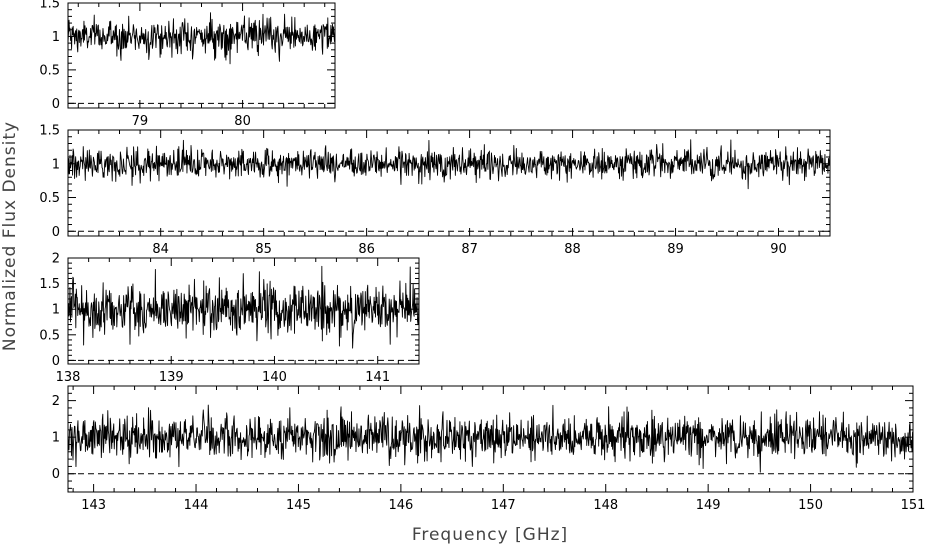  Describe the element at coordinates (400, 505) in the screenshot. I see `x-tick-label: 146` at that location.